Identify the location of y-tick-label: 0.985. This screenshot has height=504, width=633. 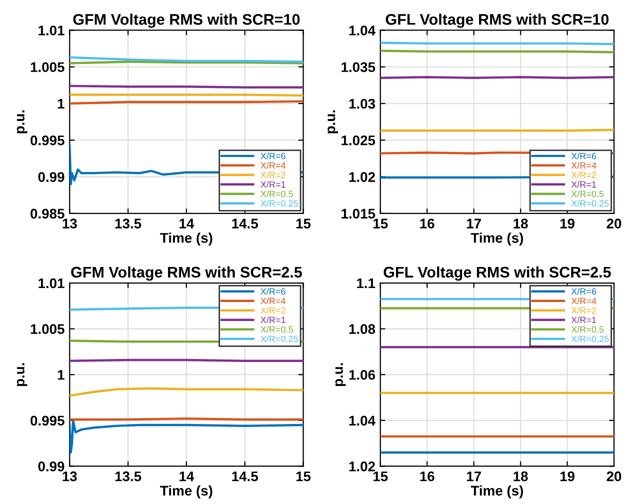
(47, 213).